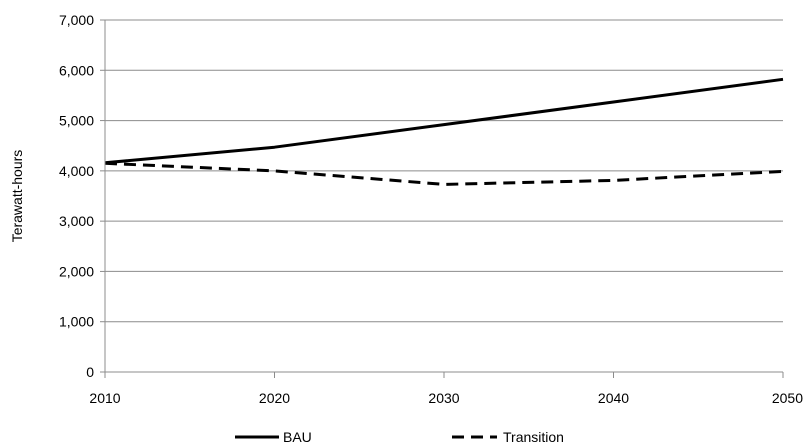  I want to click on y-tick-label-7000: 7,000, so click(76, 20).